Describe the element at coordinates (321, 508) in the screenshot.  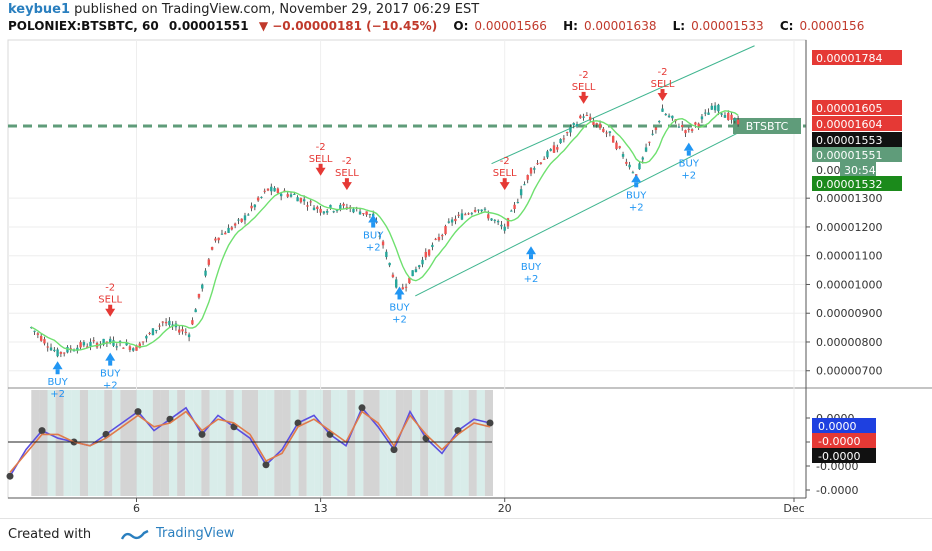
I see `x-tick-label: 13` at that location.